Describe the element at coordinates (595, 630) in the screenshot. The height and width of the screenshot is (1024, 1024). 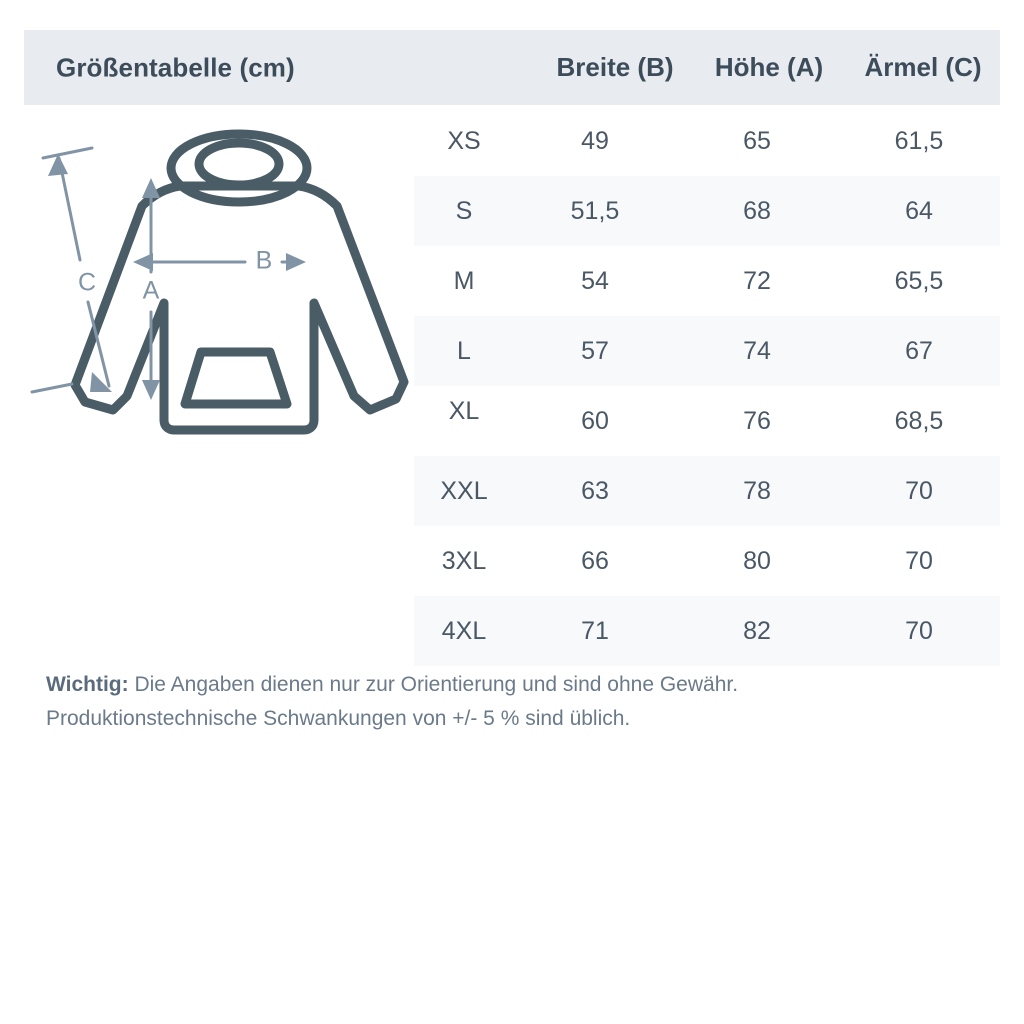
I see `cell-breite: 71` at that location.